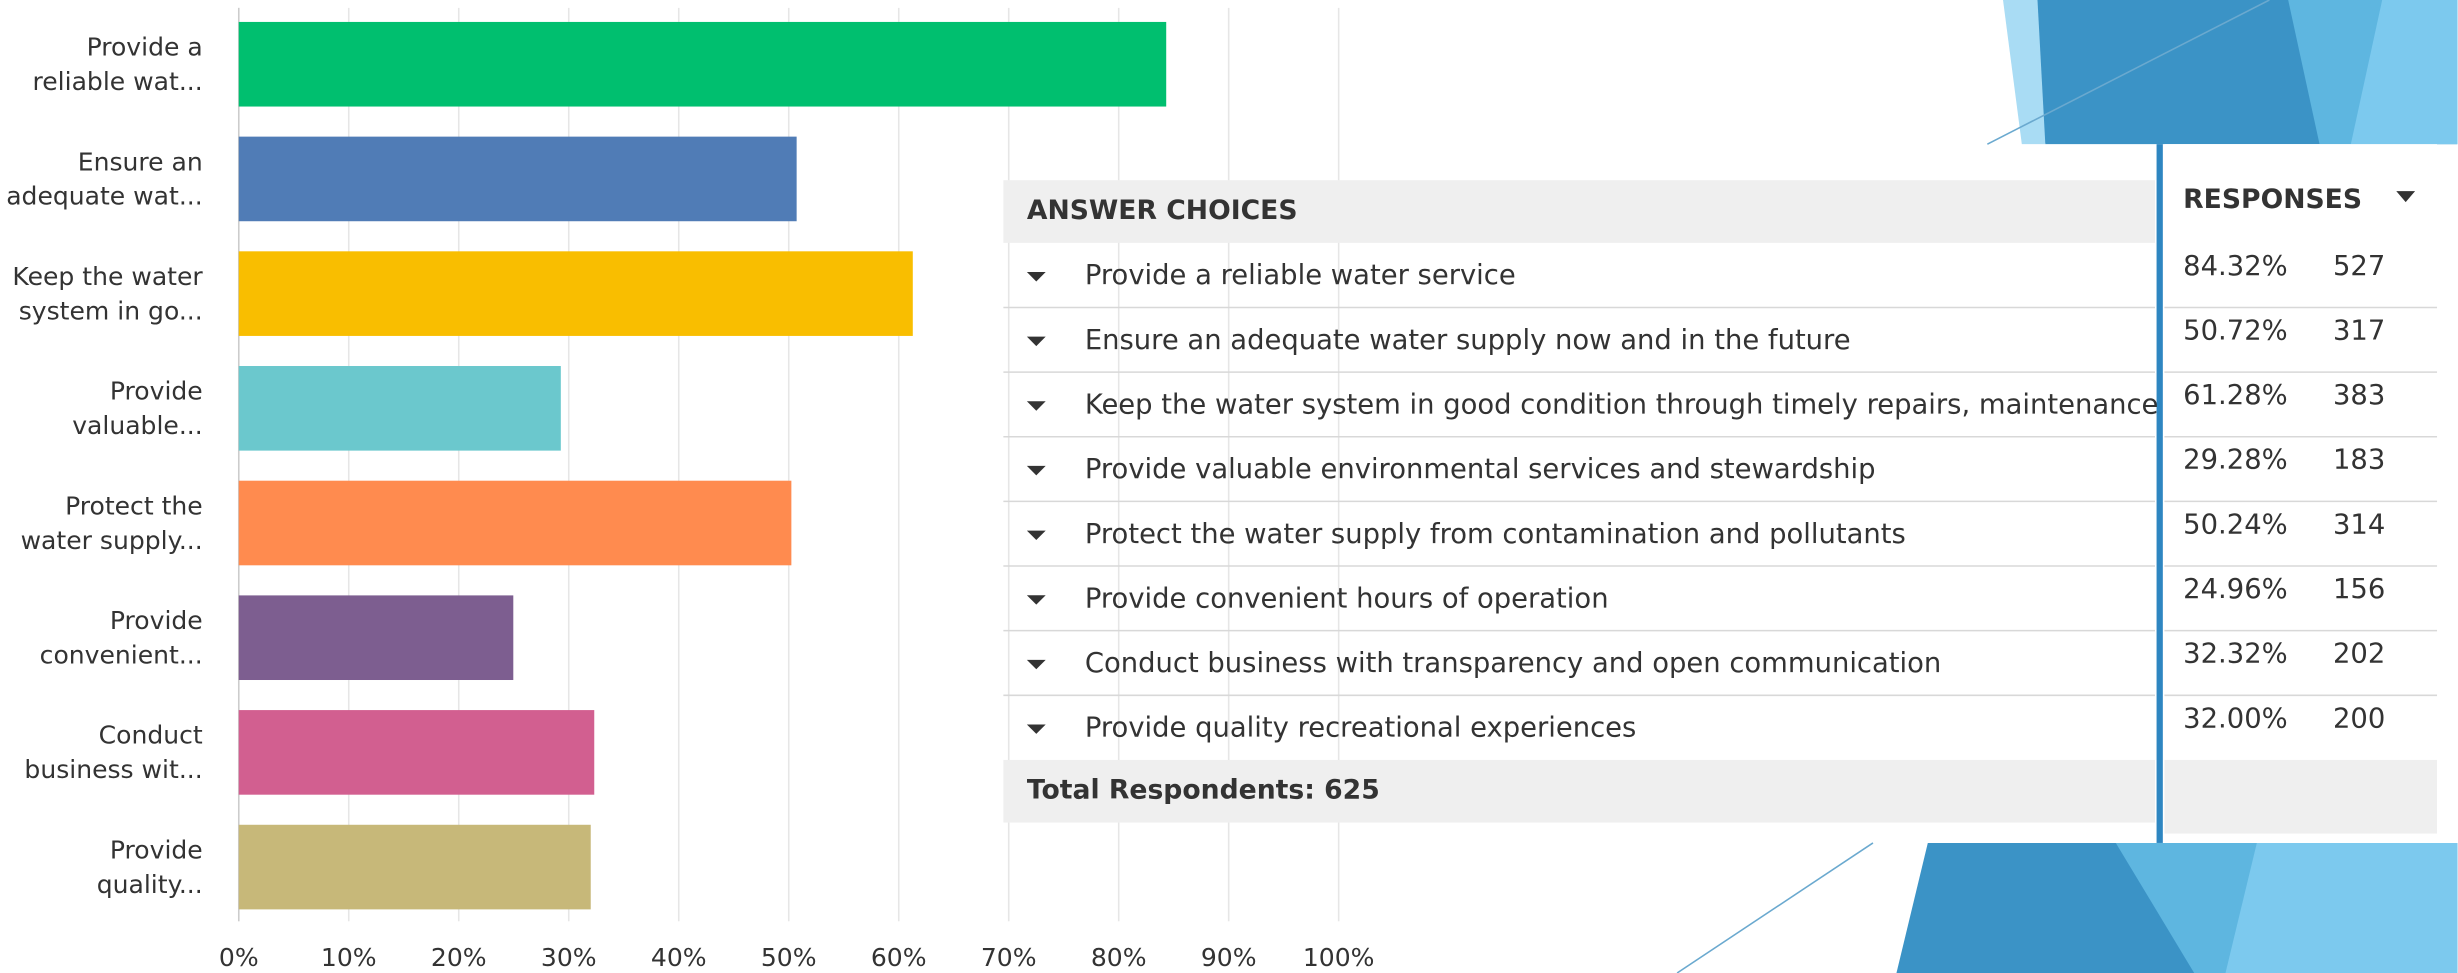 The height and width of the screenshot is (973, 2458). I want to click on header-choices: ANSWER CHOICES, so click(1162, 210).